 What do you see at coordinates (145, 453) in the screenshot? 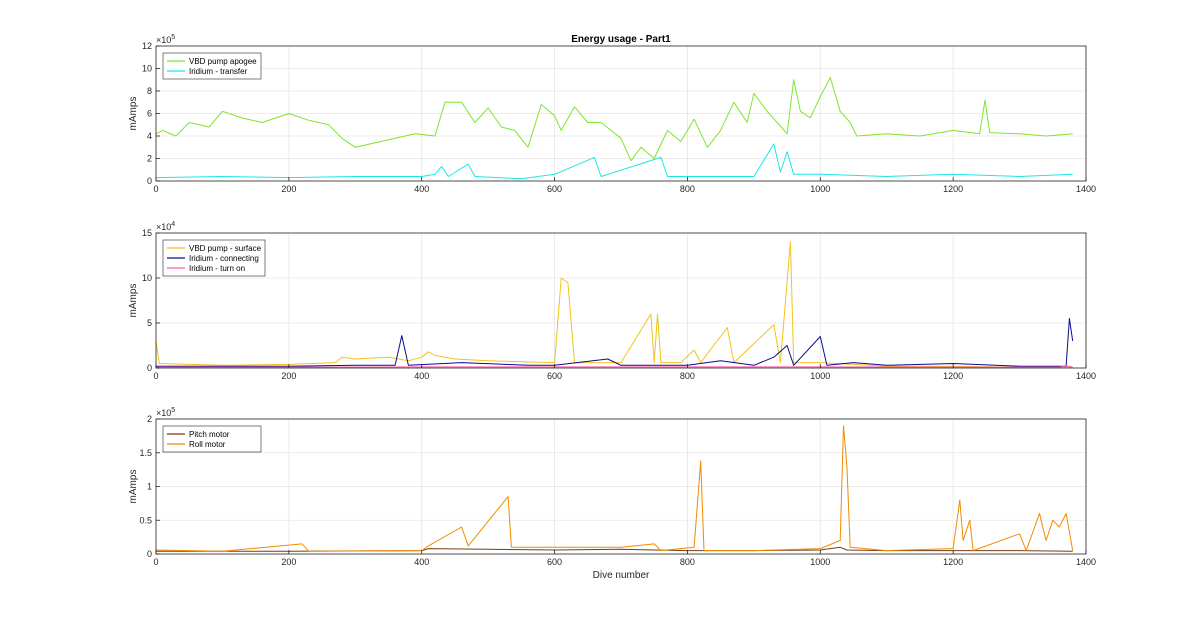
I see `y-tick-label-3: 1.5` at bounding box center [145, 453].